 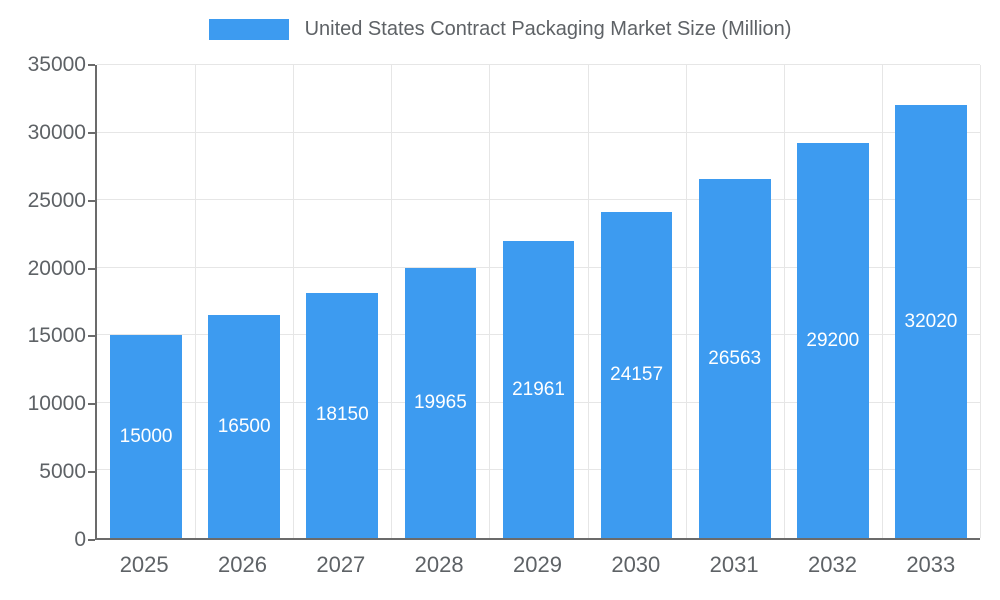 What do you see at coordinates (80, 539) in the screenshot?
I see `y-tick-label: 0` at bounding box center [80, 539].